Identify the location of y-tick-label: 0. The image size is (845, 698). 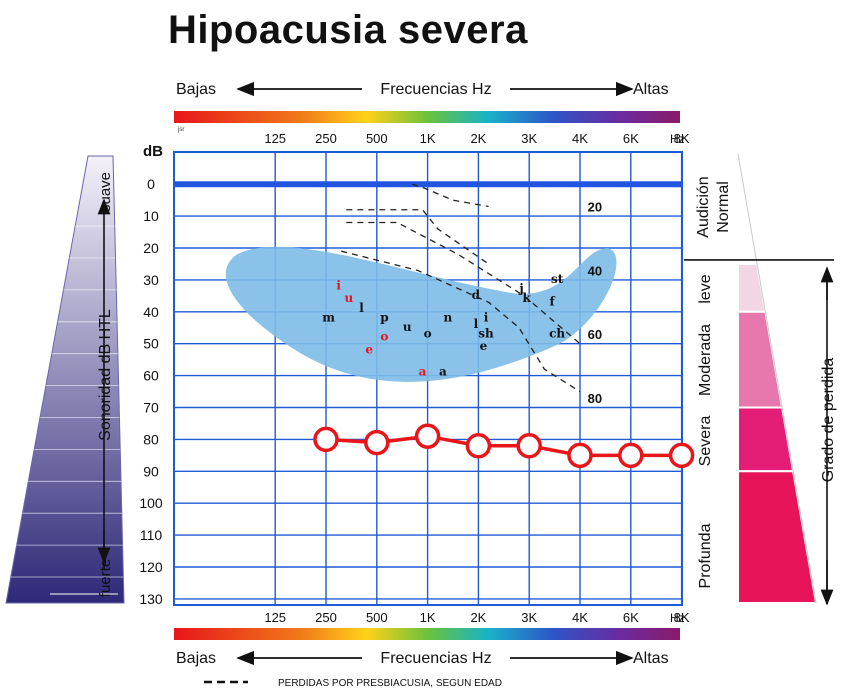
(151, 184).